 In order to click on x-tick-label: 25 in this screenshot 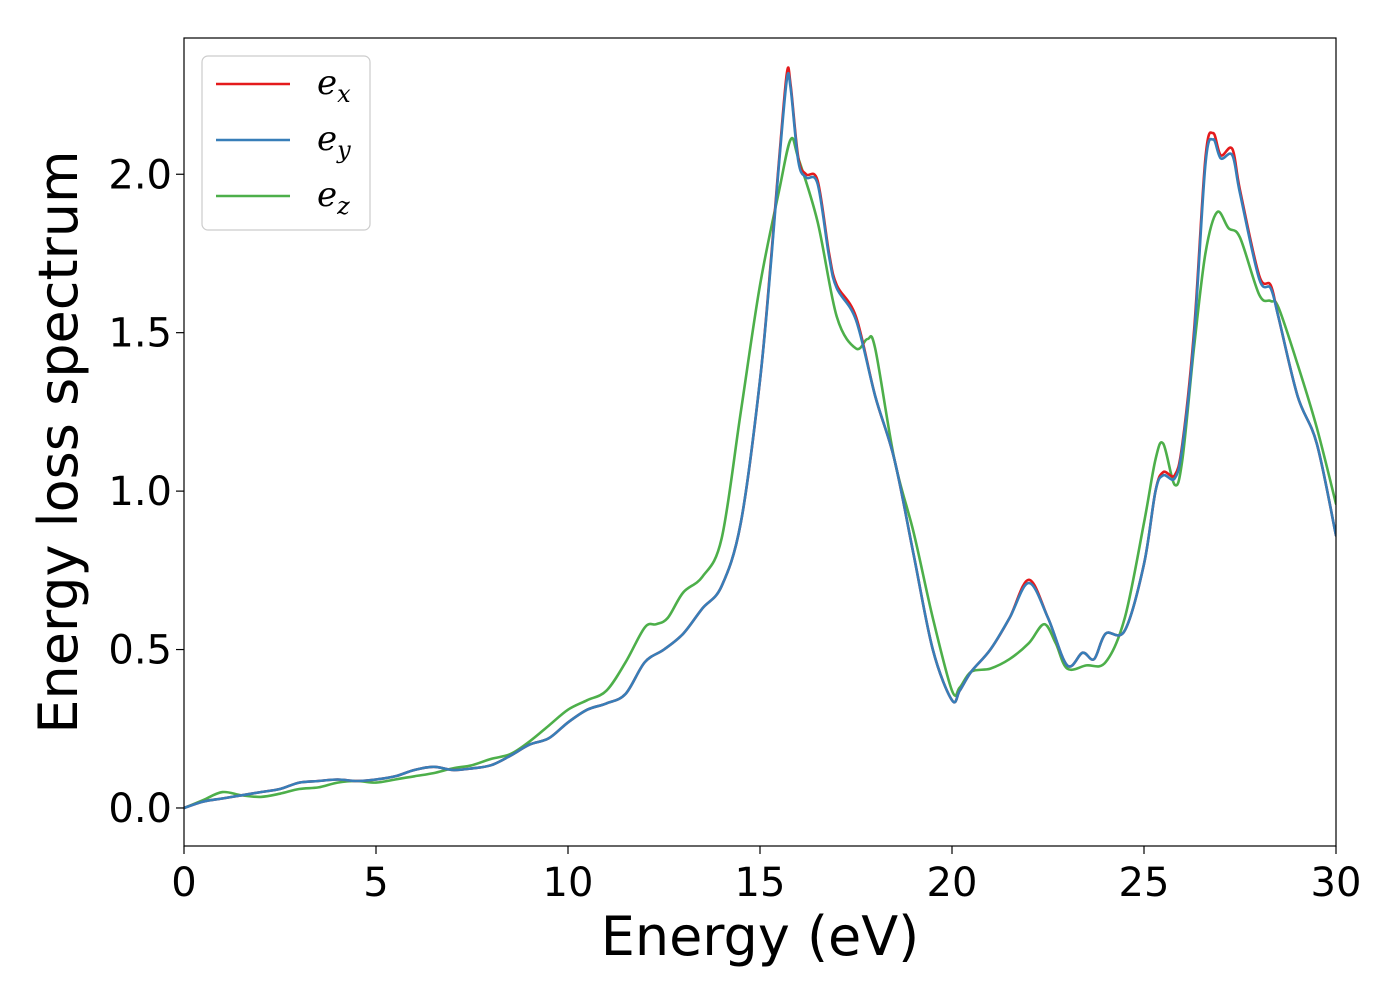, I will do `click(1144, 883)`.